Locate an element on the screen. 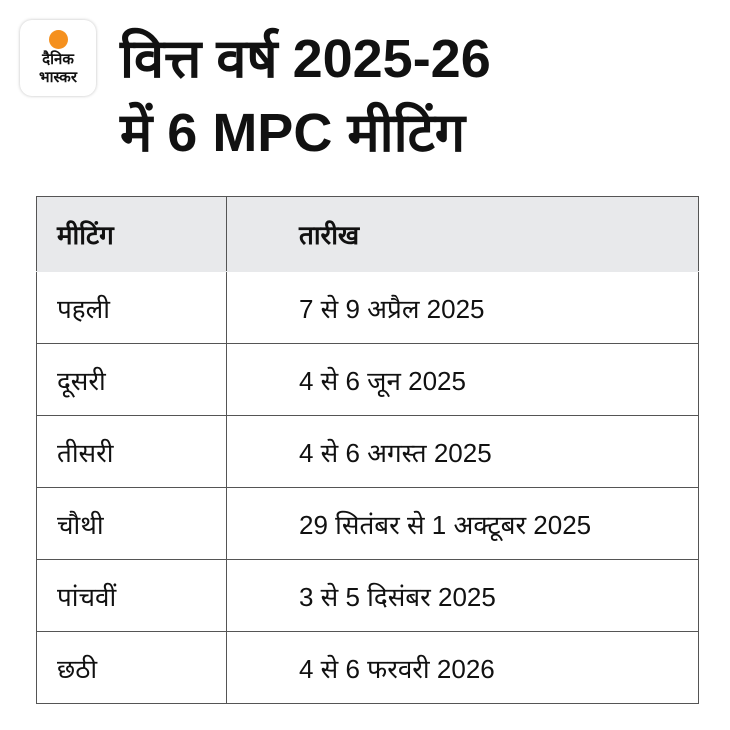 The width and height of the screenshot is (730, 730). title-line2: में 6 MPC मीटिंग is located at coordinates (293, 133).